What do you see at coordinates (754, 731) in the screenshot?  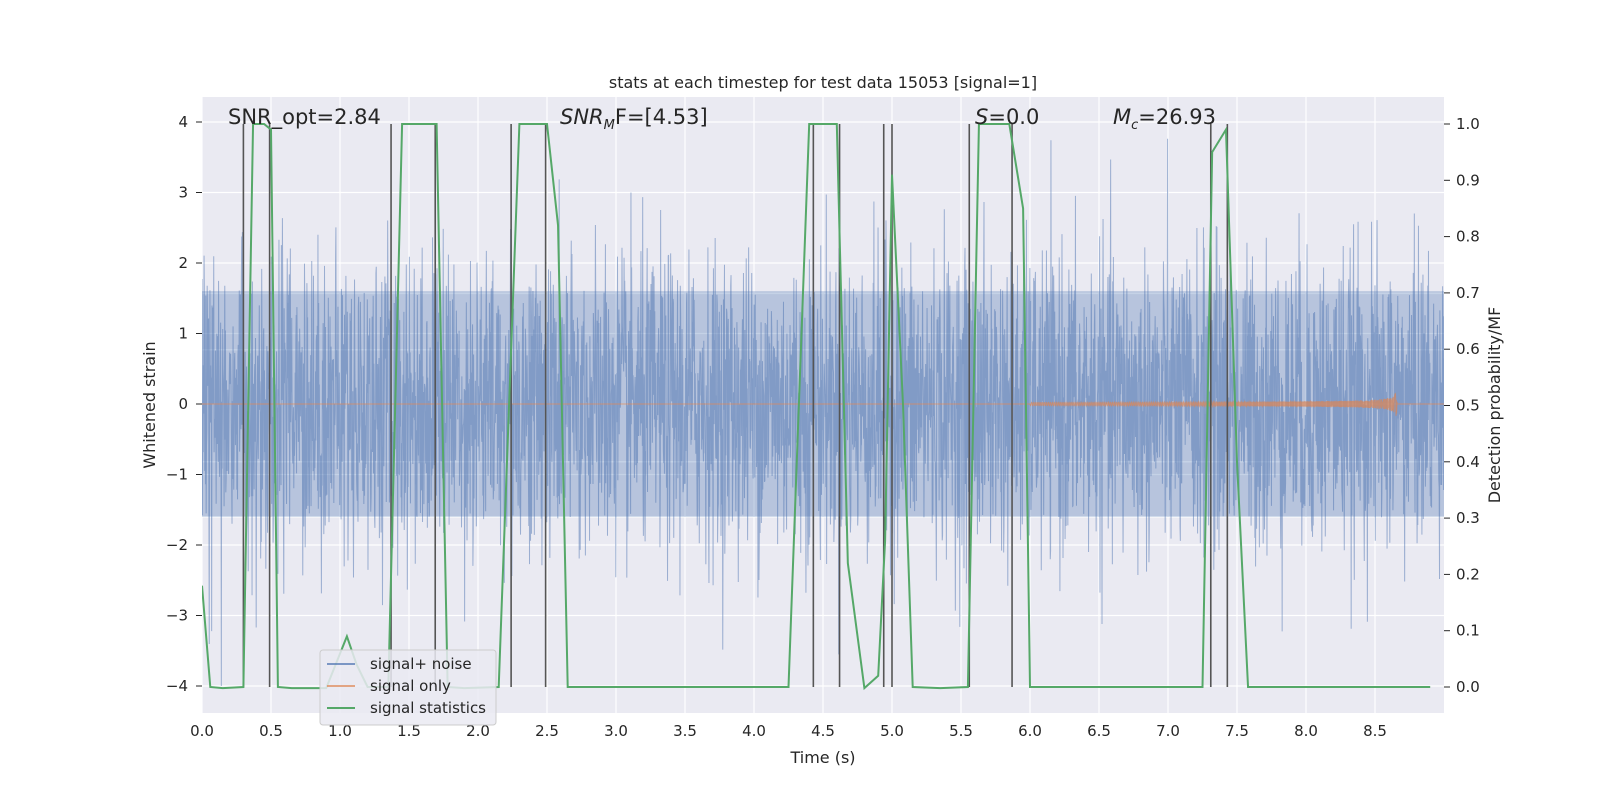 I see `x-tick-label: 4.0` at bounding box center [754, 731].